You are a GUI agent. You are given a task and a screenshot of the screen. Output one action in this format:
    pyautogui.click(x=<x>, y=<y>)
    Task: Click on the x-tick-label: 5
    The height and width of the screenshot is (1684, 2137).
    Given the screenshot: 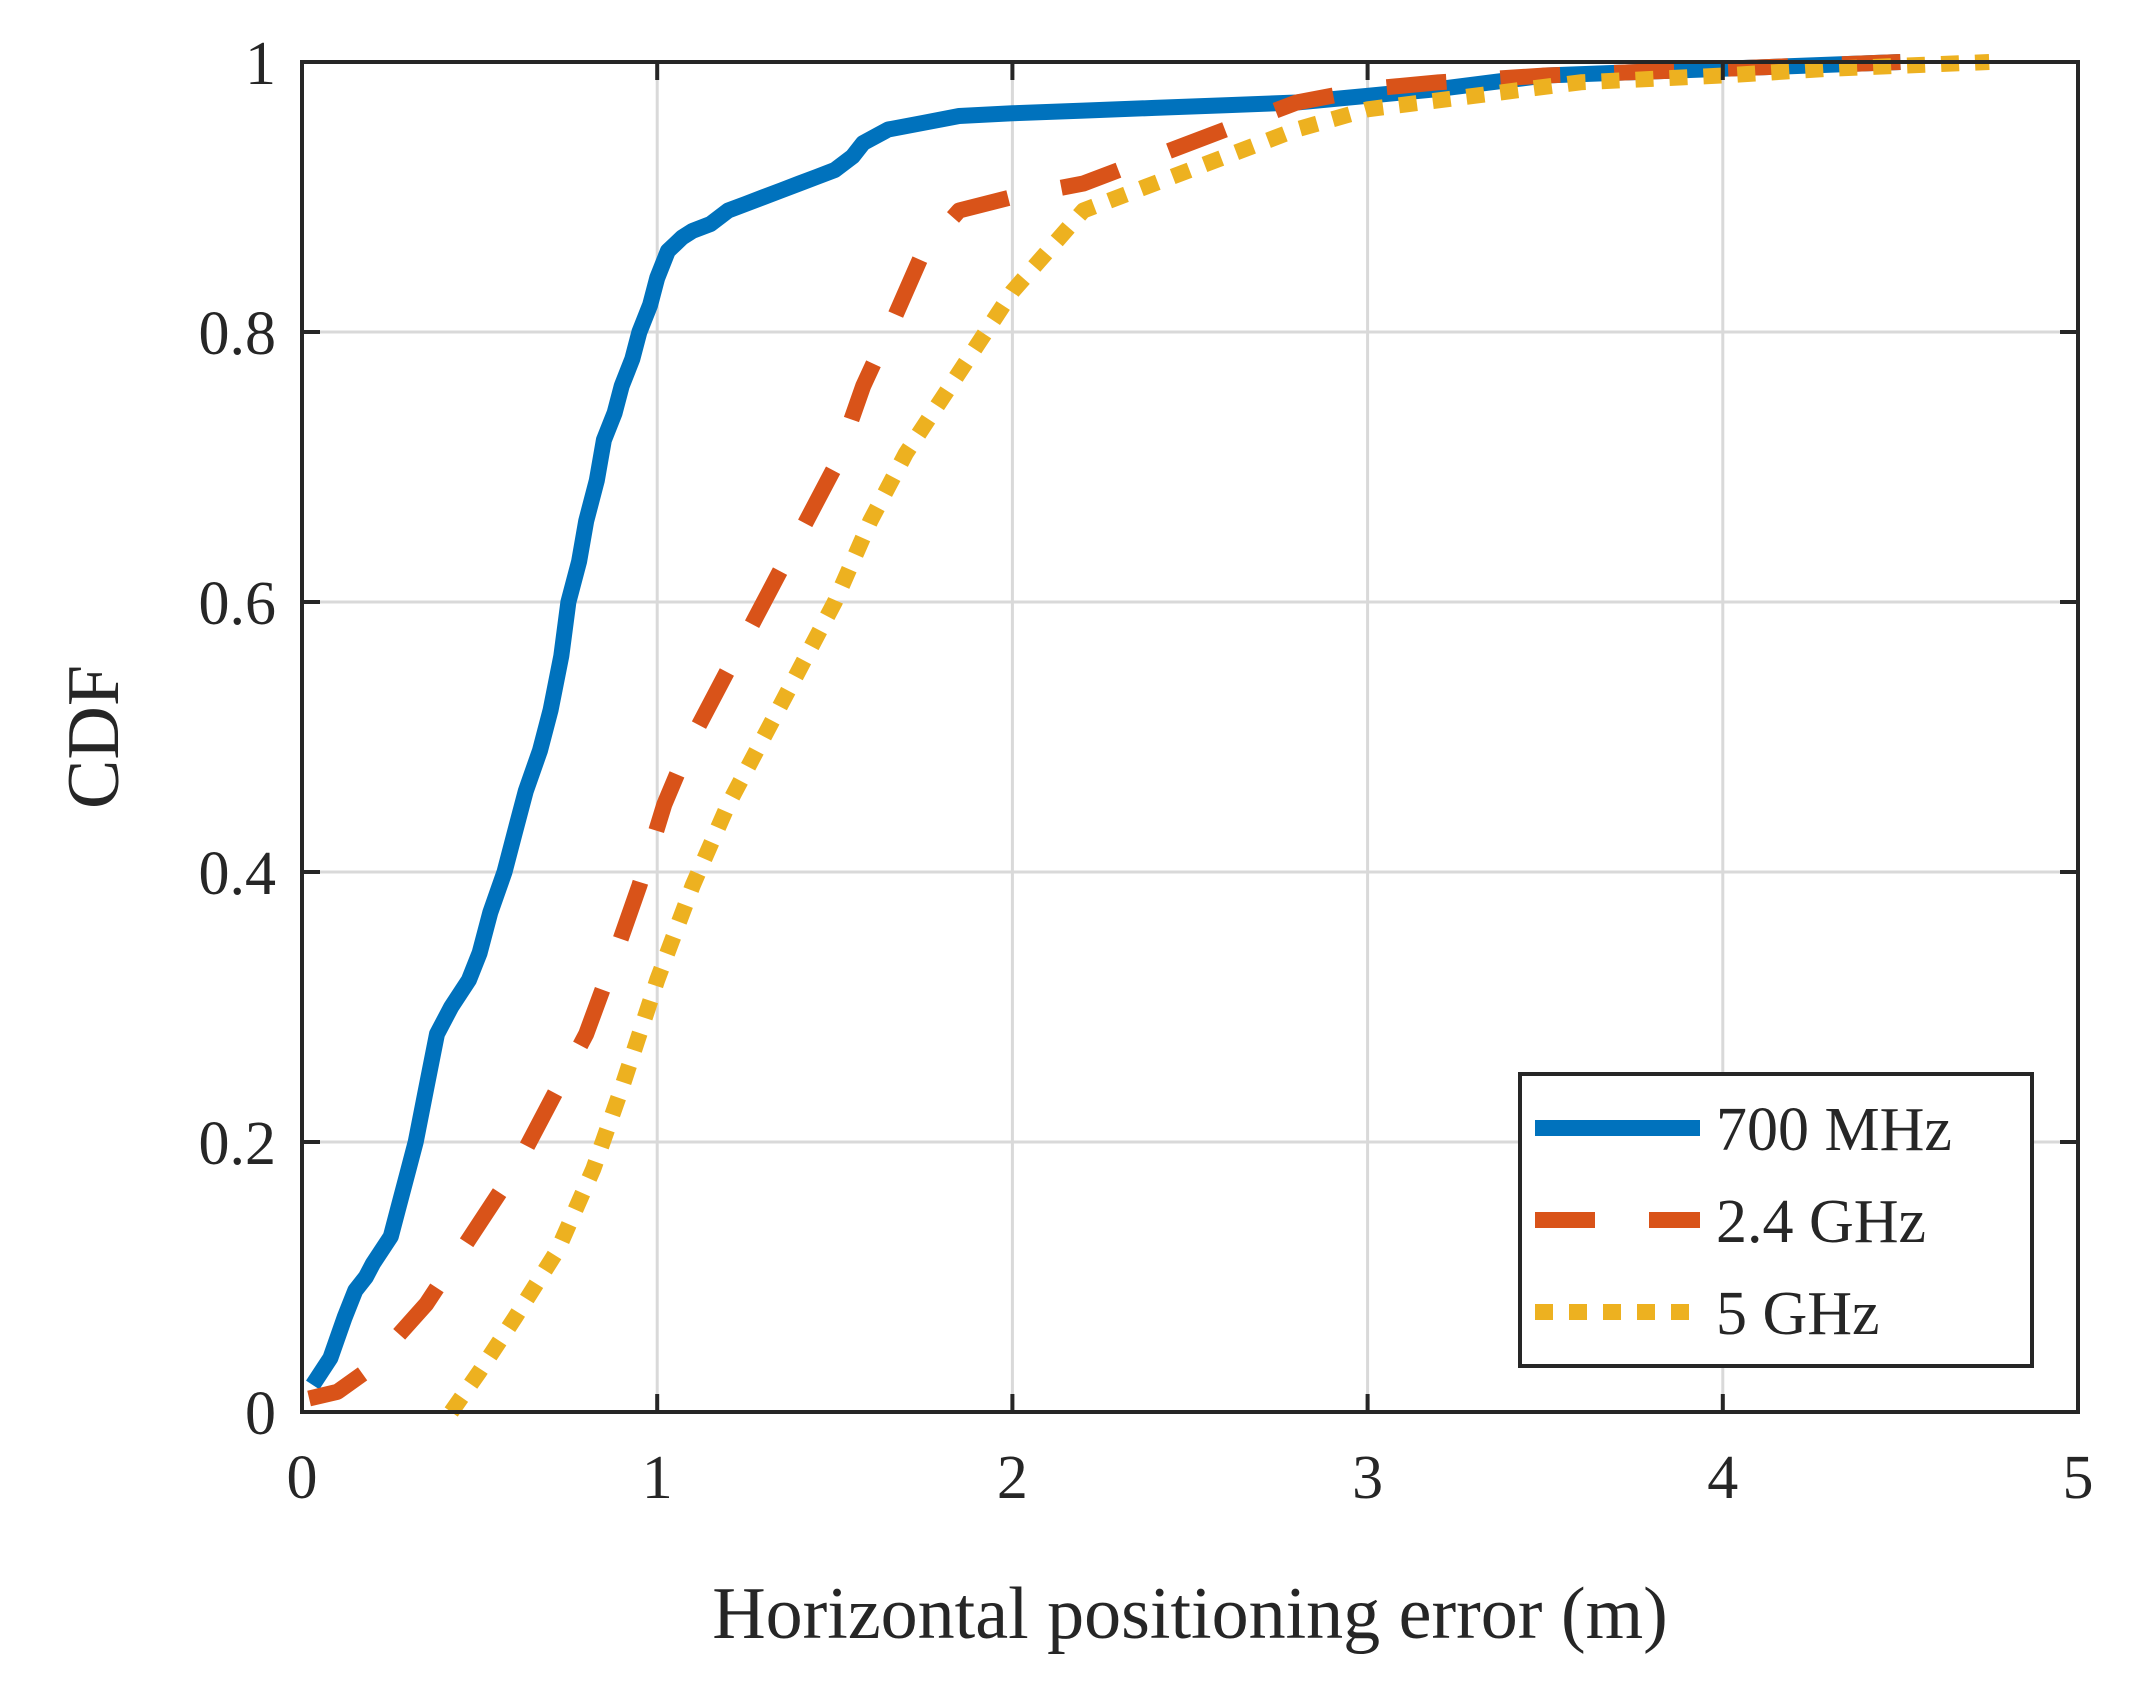 What is the action you would take?
    pyautogui.click(x=2078, y=1478)
    